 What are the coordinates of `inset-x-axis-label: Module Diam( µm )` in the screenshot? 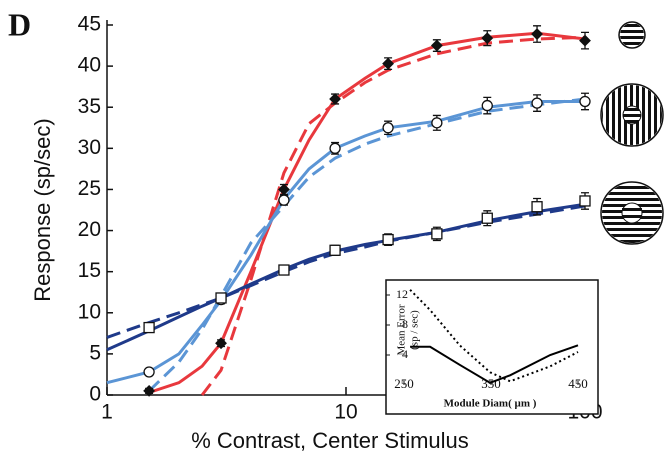 It's located at (490, 404).